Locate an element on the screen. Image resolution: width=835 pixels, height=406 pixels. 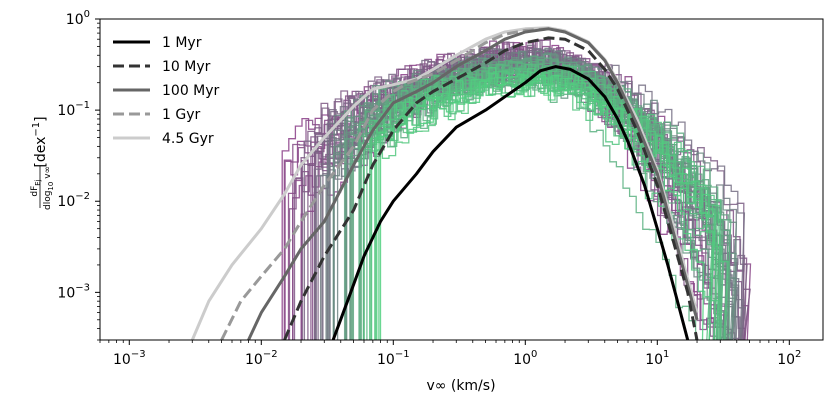
y-axis-label: dFEj dlog10 v∞ [dex−1] is located at coordinates (42, 163).